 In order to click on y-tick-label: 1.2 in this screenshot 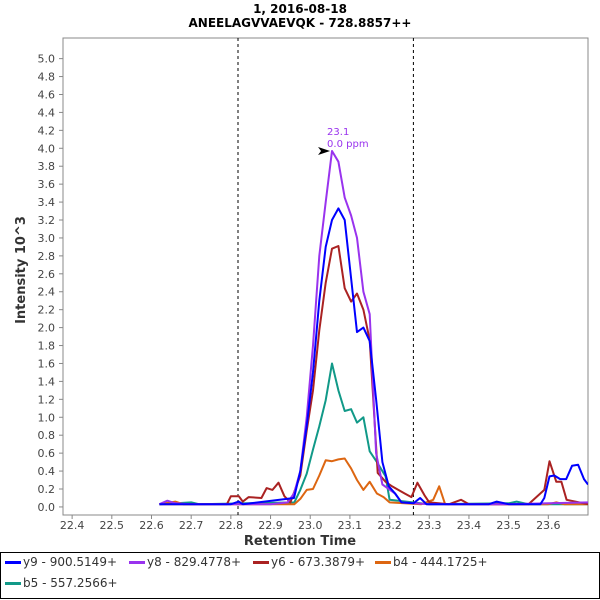, I will do `click(47, 399)`.